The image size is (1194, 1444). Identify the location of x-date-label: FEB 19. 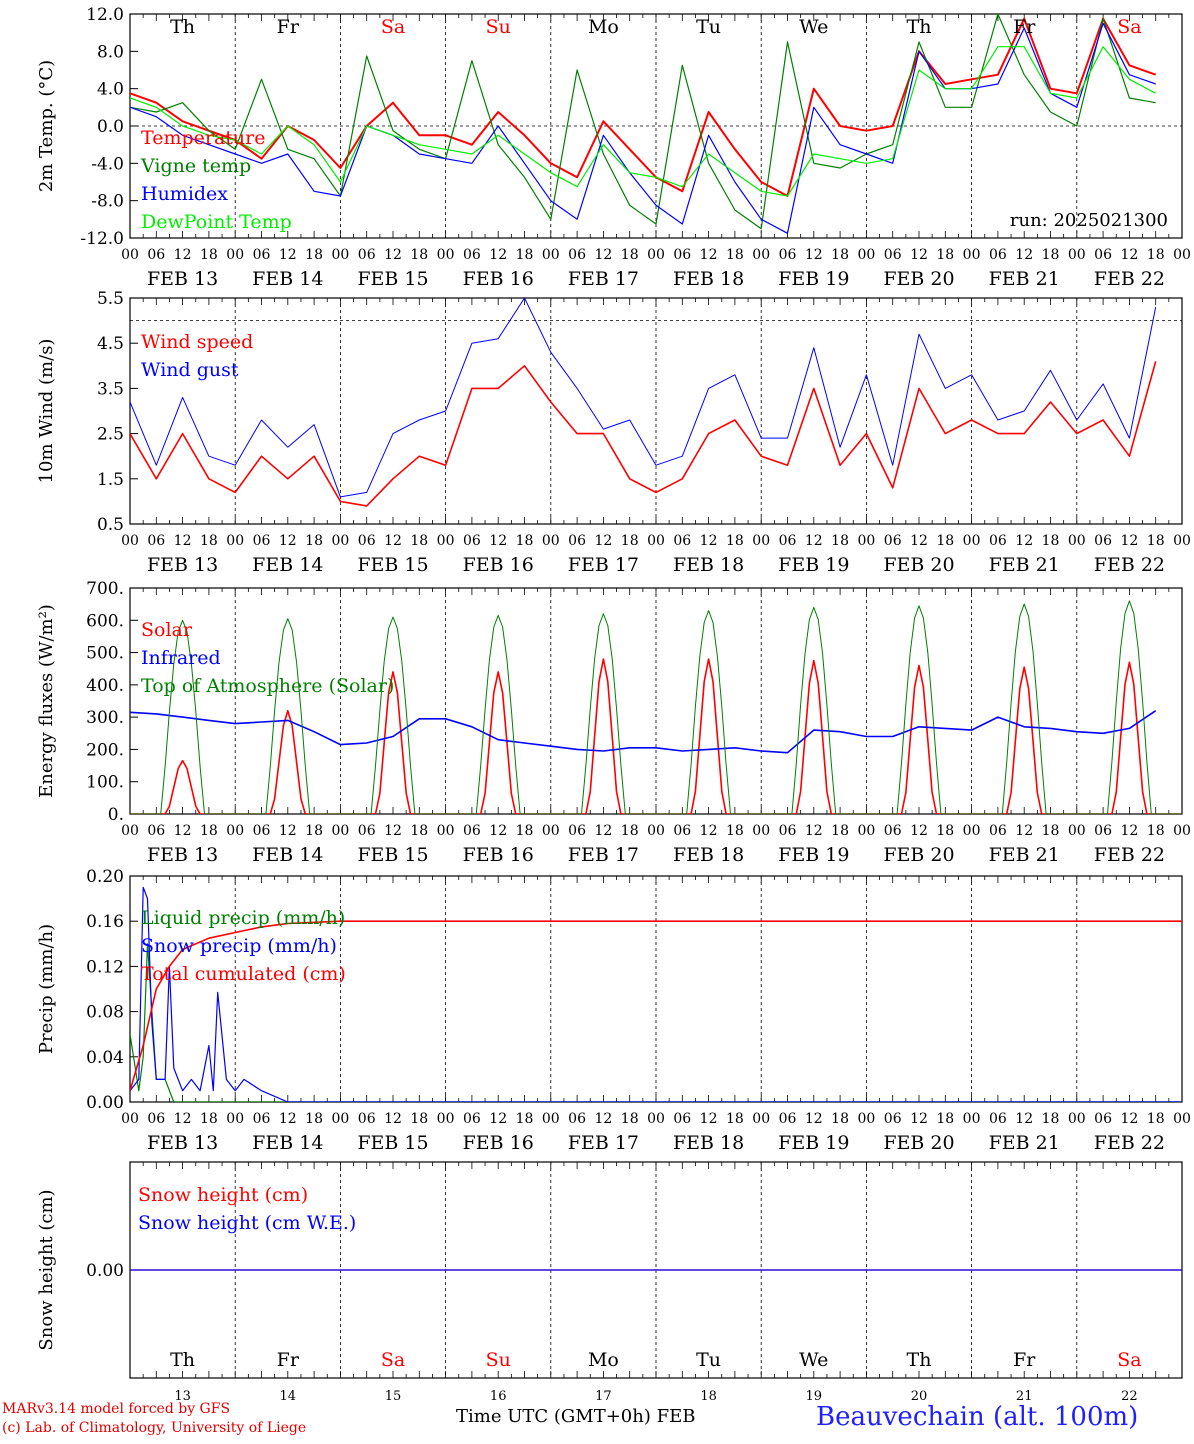
(813, 855).